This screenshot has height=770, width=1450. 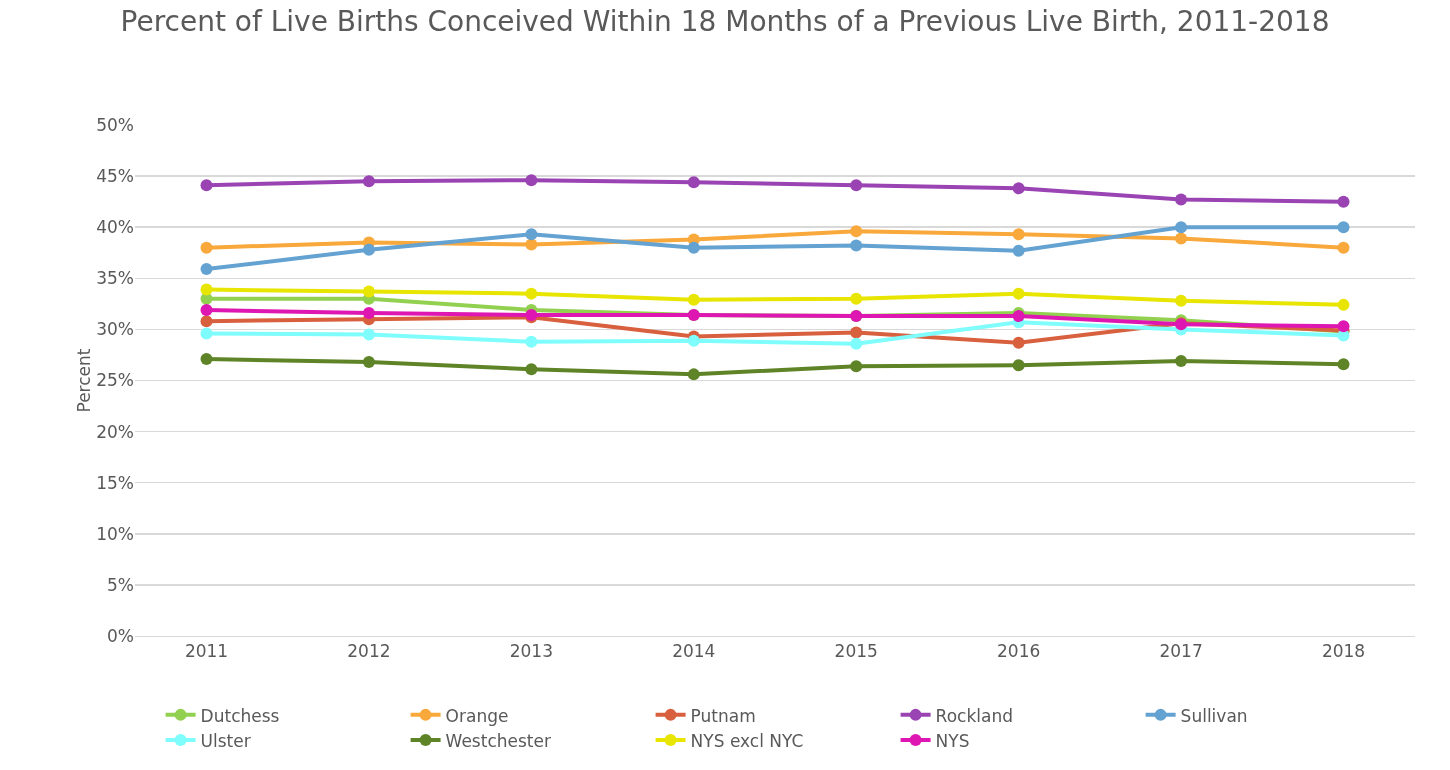 I want to click on legend-label: Westchester, so click(x=498, y=740).